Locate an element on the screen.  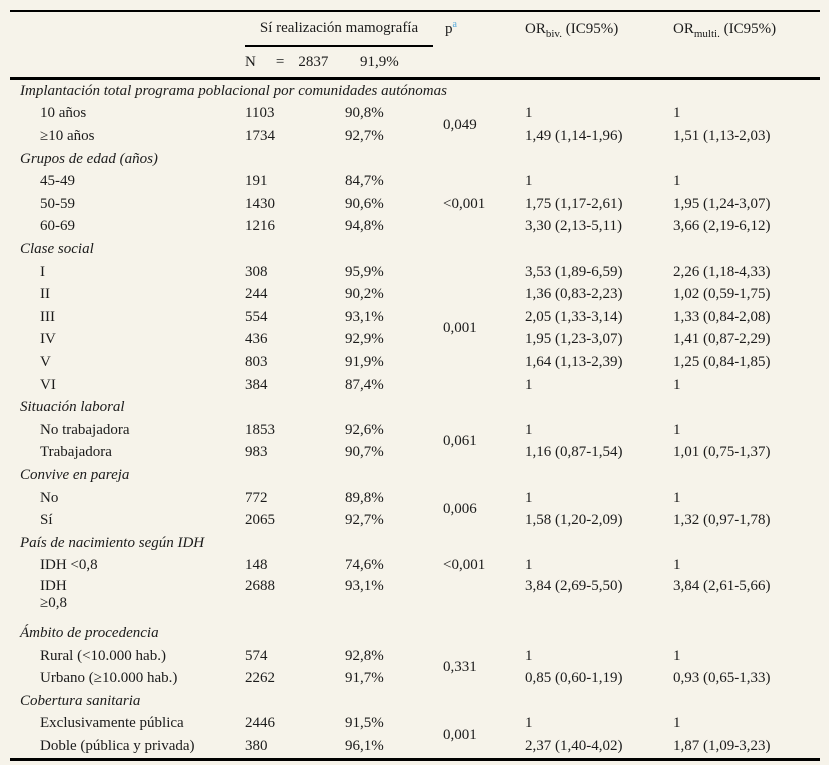
pct-value: 87,4% is located at coordinates (364, 384).